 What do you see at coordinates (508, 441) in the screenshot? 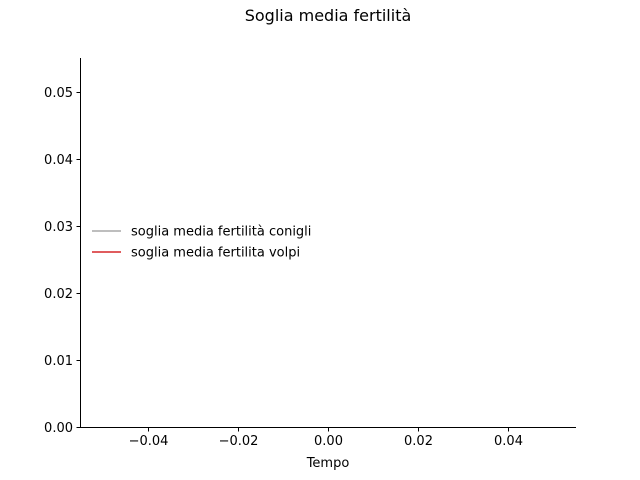
I see `x-tick-label: 0.04` at bounding box center [508, 441].